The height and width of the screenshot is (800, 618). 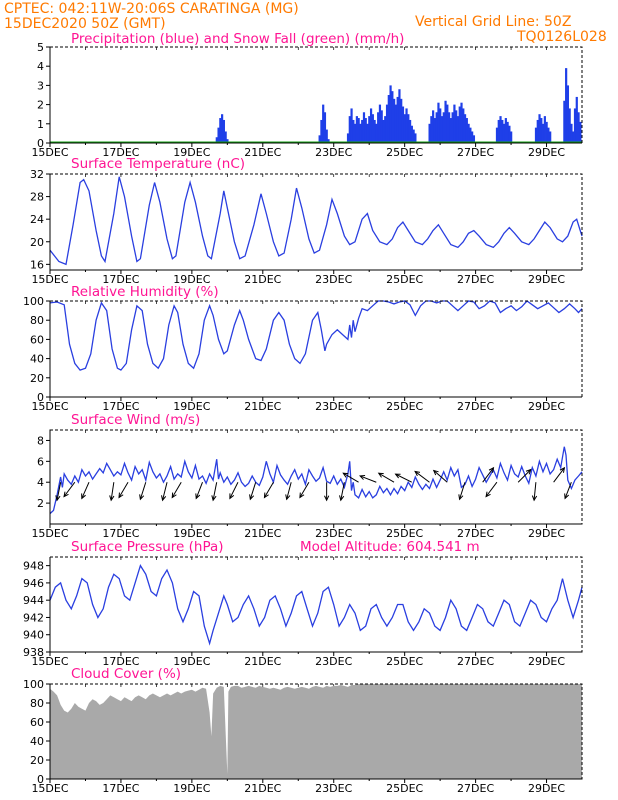 What do you see at coordinates (147, 547) in the screenshot?
I see `pressure-title: Surface Pressure (hPa)` at bounding box center [147, 547].